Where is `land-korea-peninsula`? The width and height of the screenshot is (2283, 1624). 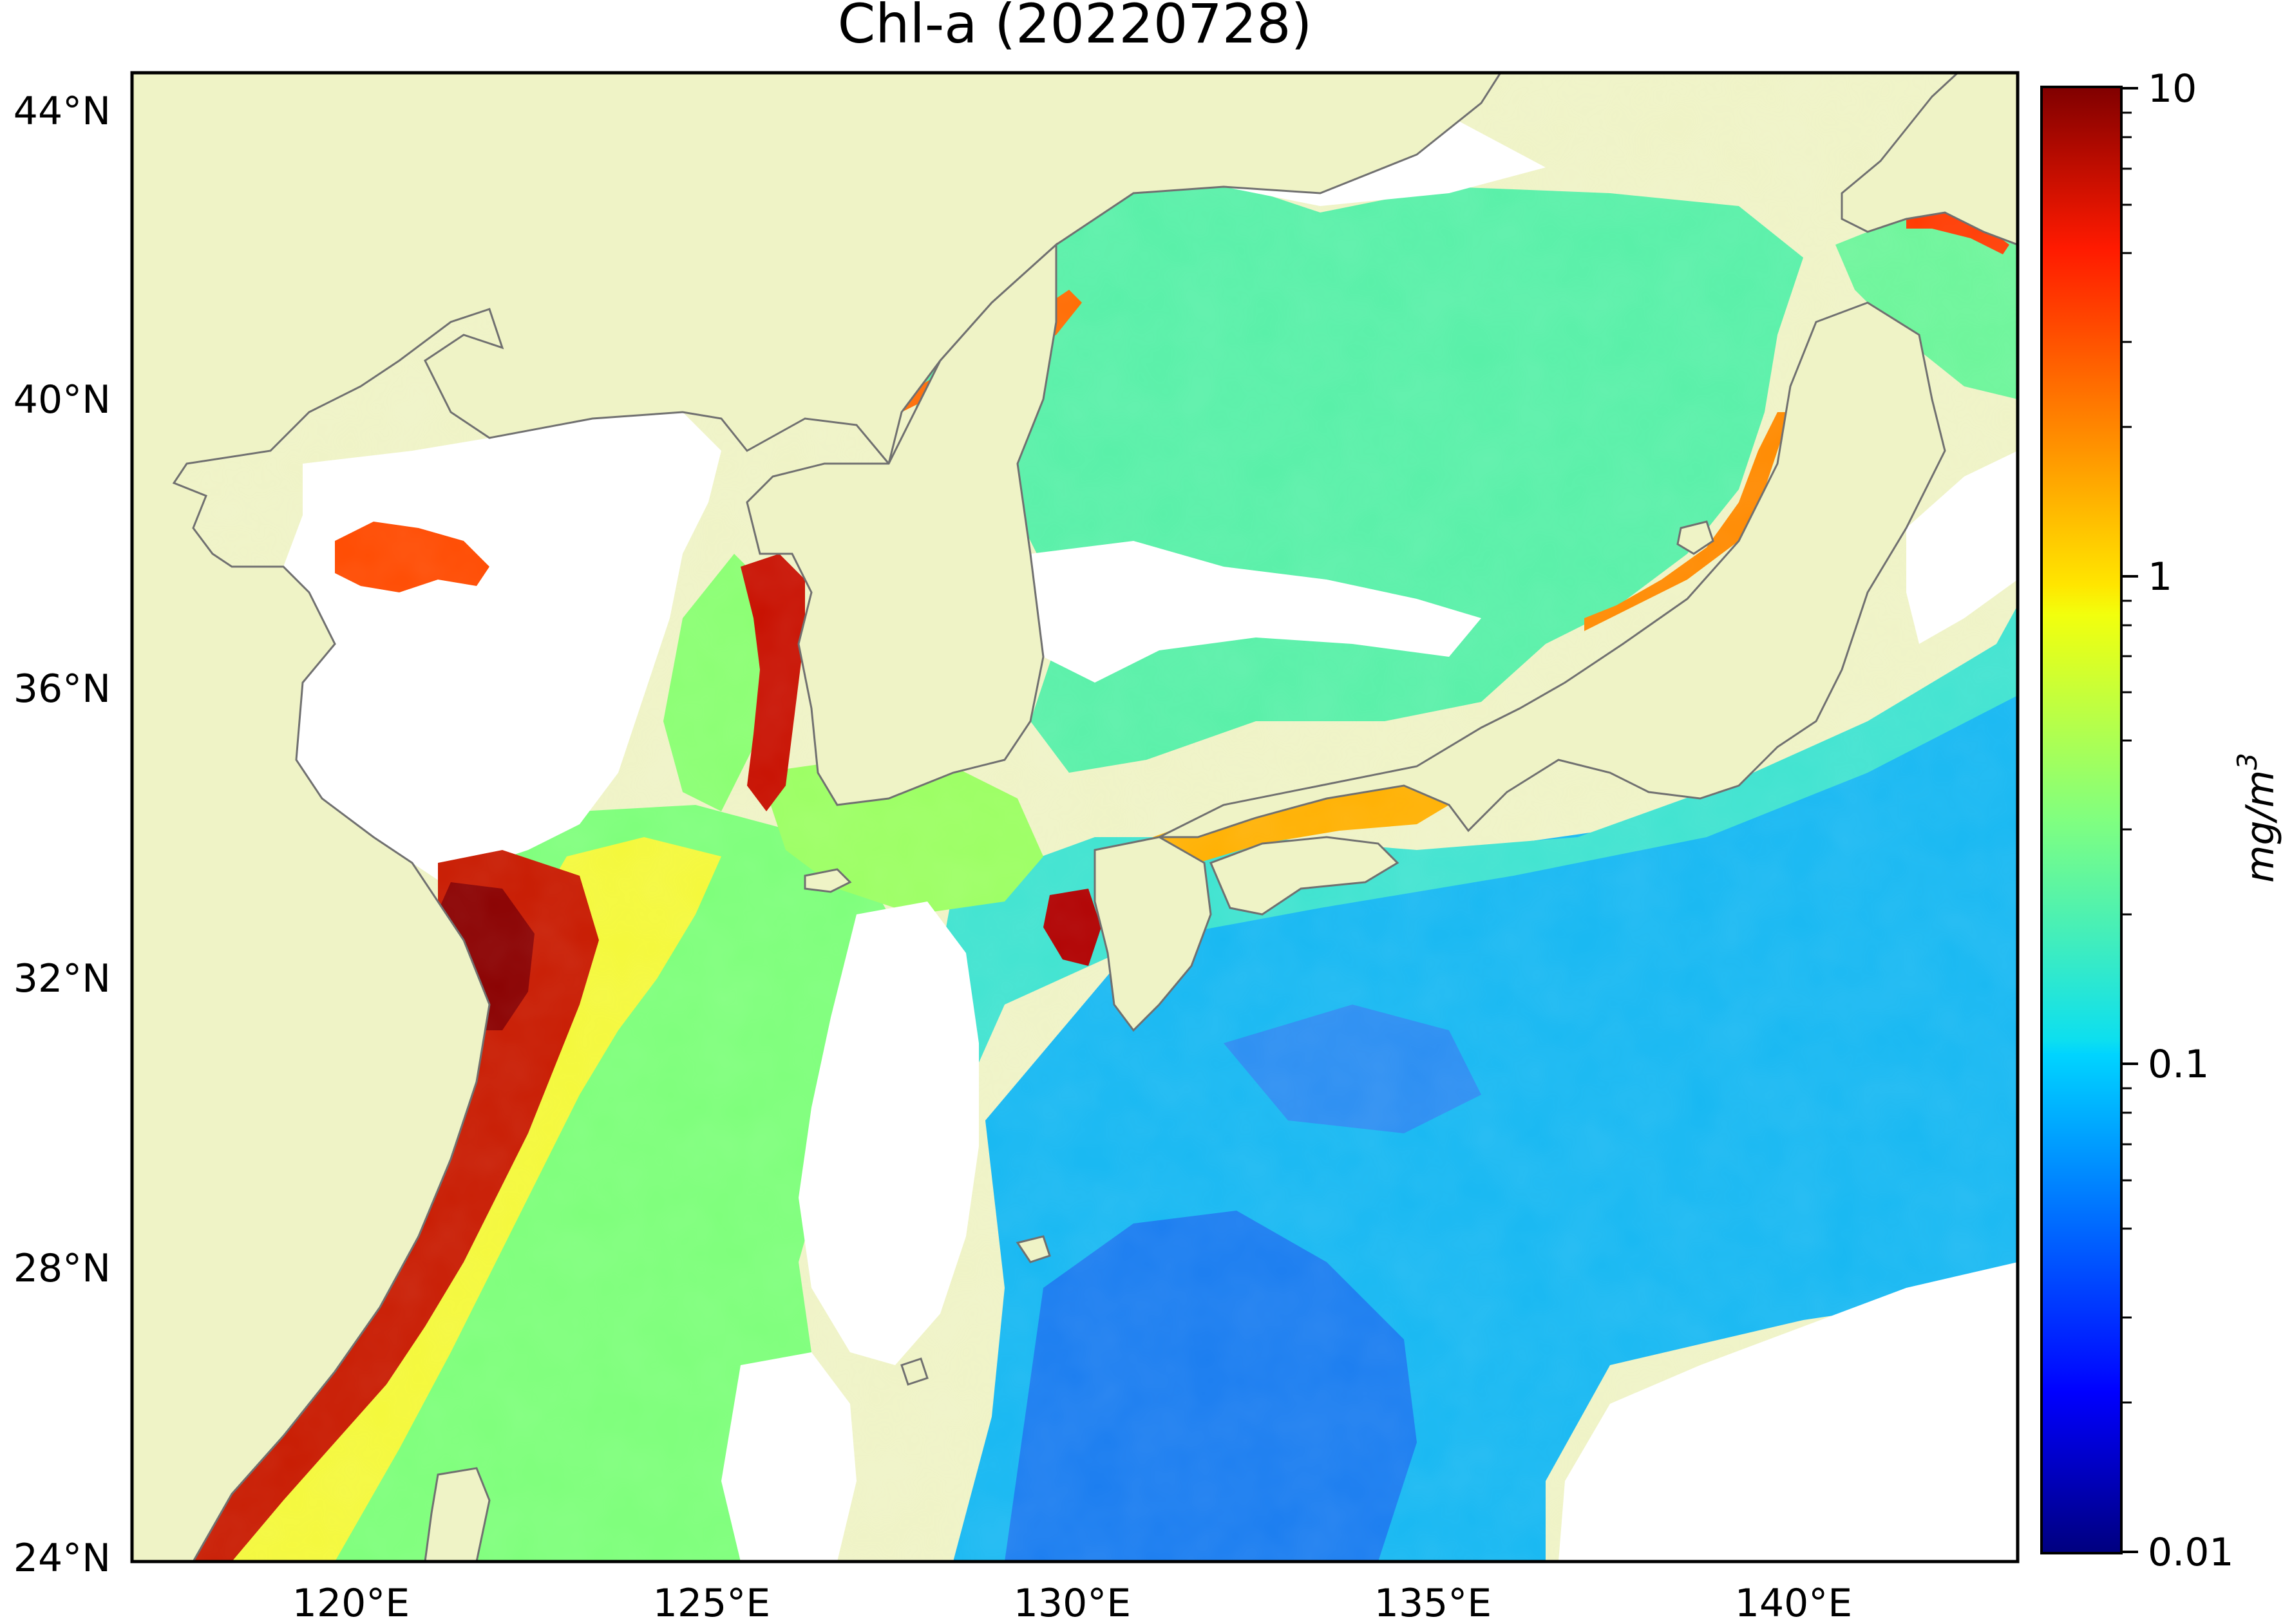
land-korea-peninsula is located at coordinates (901, 524).